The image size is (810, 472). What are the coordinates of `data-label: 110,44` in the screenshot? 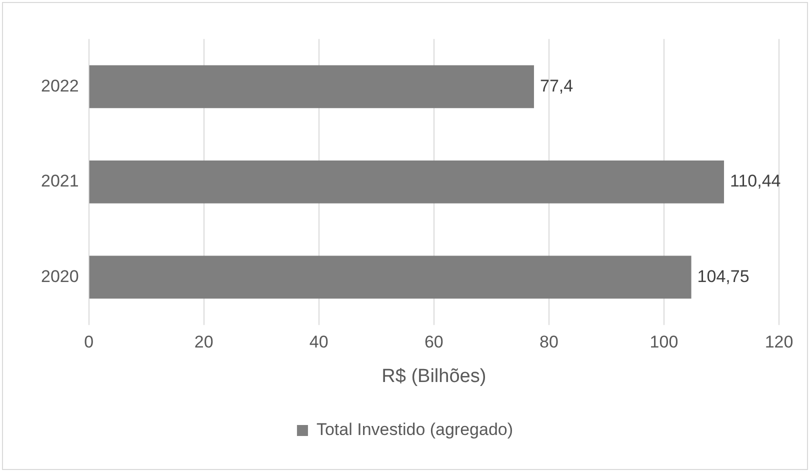 It's located at (755, 181).